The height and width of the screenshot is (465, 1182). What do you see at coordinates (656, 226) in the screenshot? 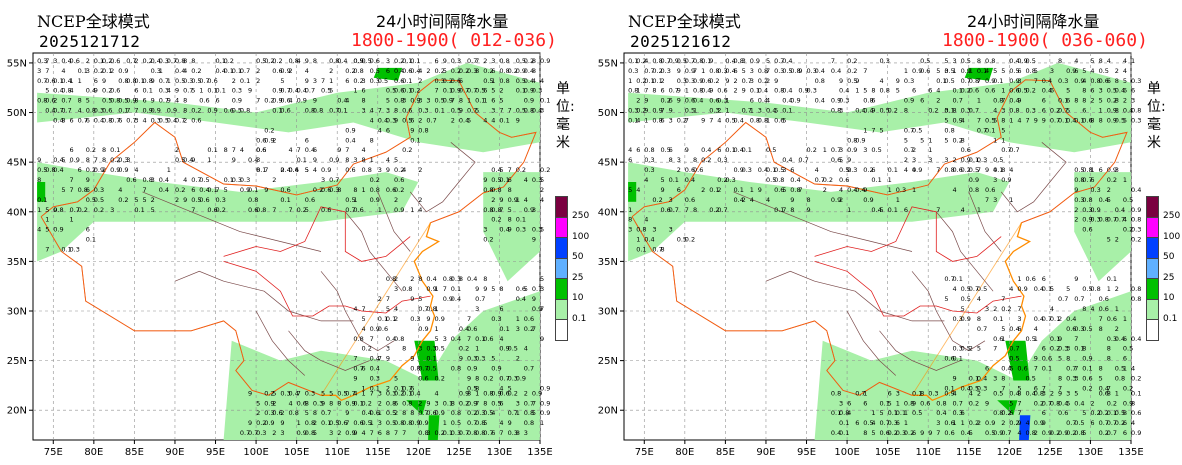
I see `light-rain-area` at bounding box center [656, 226].